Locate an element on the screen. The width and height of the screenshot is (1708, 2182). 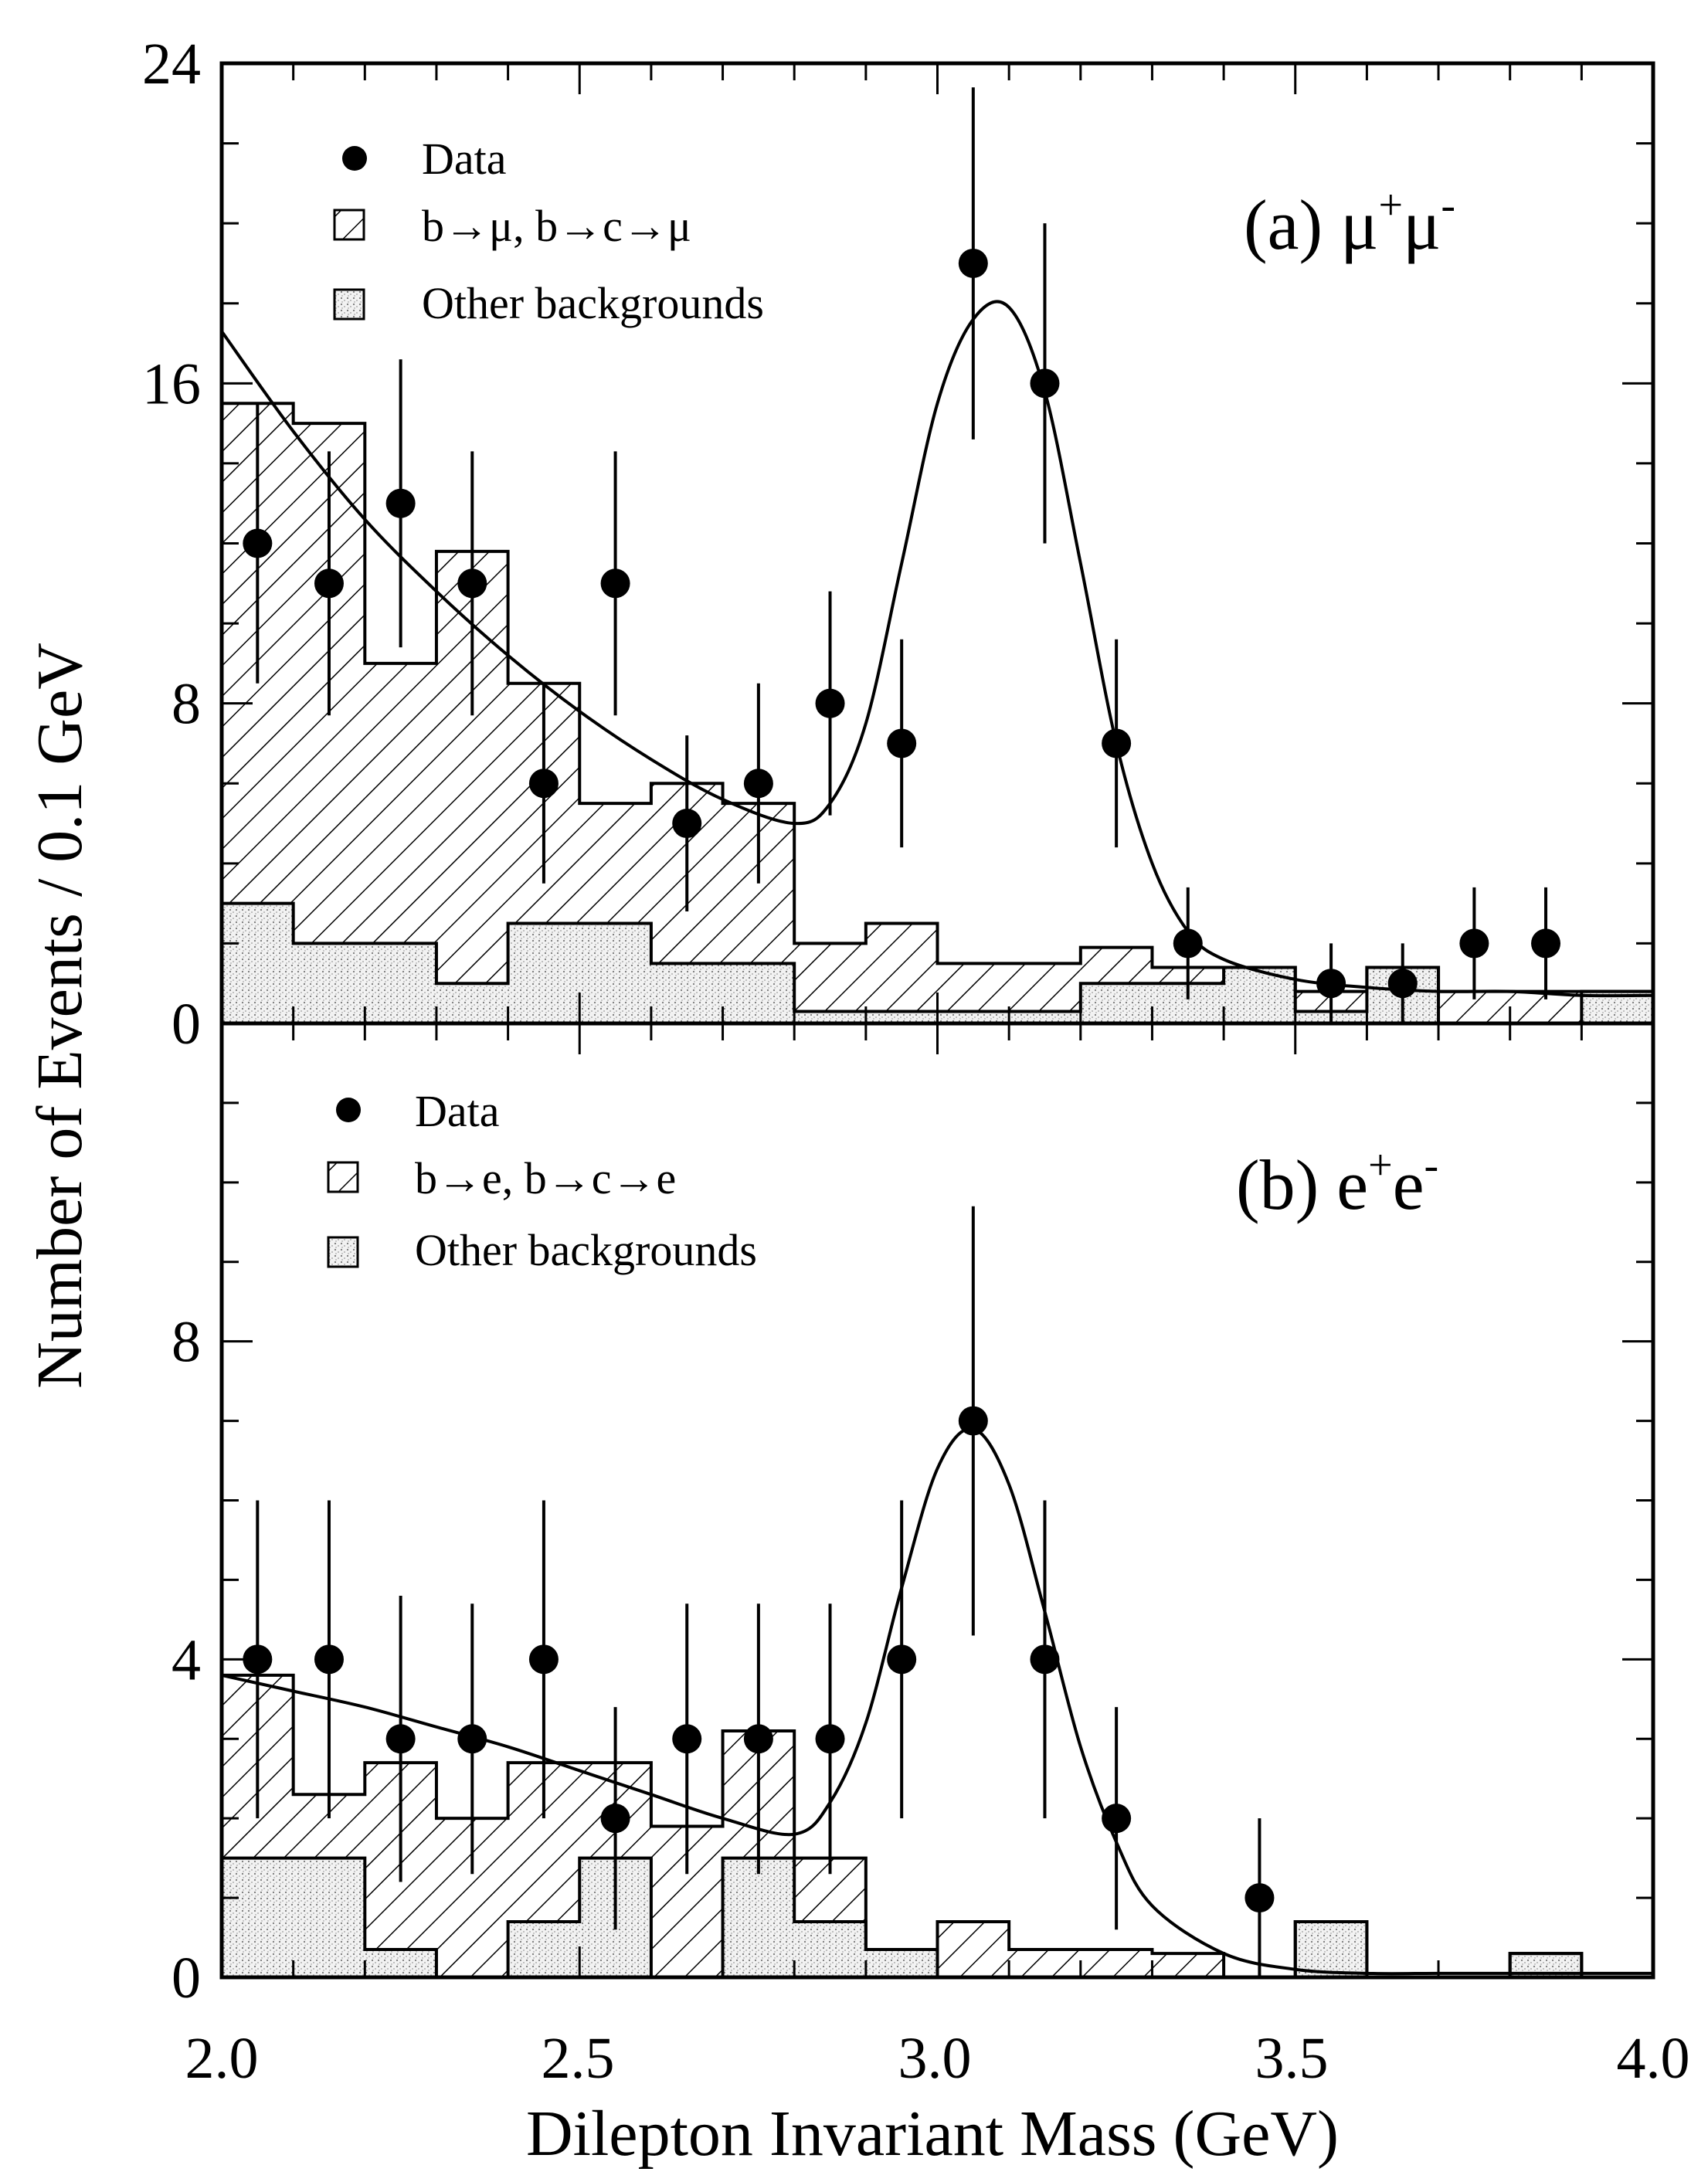
y-tick-label: 16 is located at coordinates (172, 384).